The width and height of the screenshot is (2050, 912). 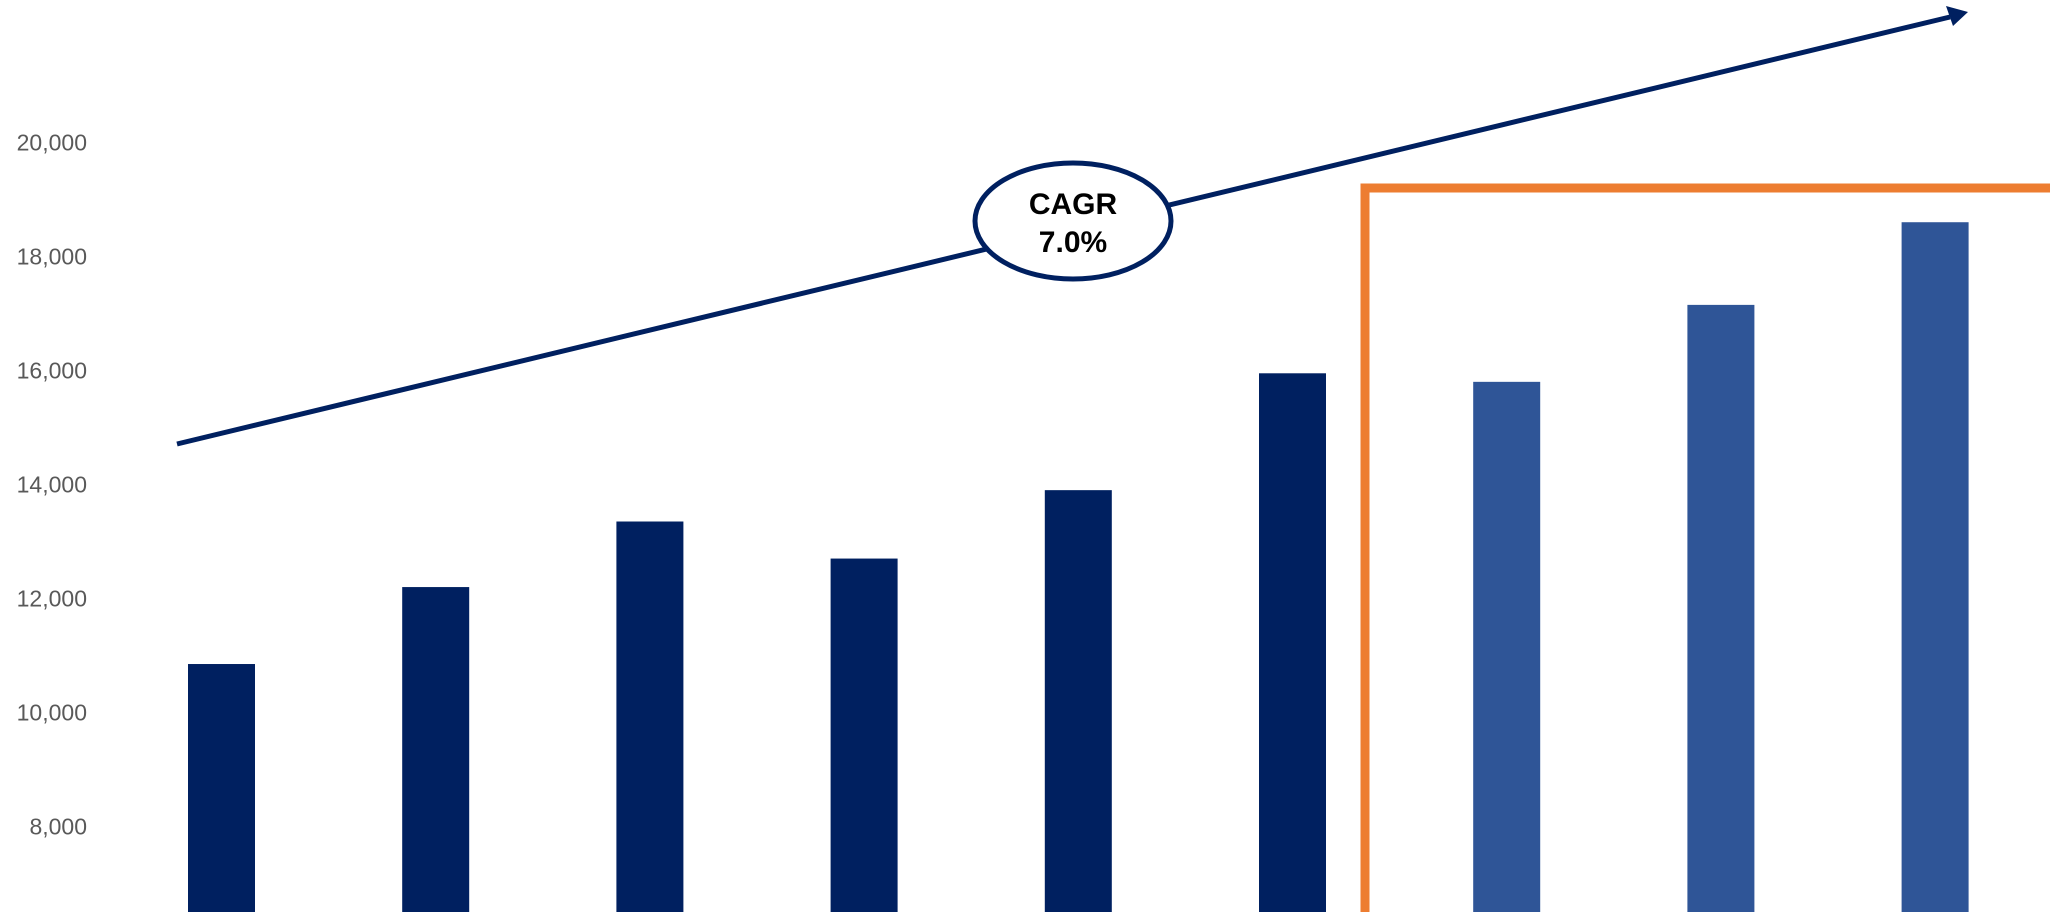 What do you see at coordinates (1073, 204) in the screenshot?
I see `cagr-title: CAGR` at bounding box center [1073, 204].